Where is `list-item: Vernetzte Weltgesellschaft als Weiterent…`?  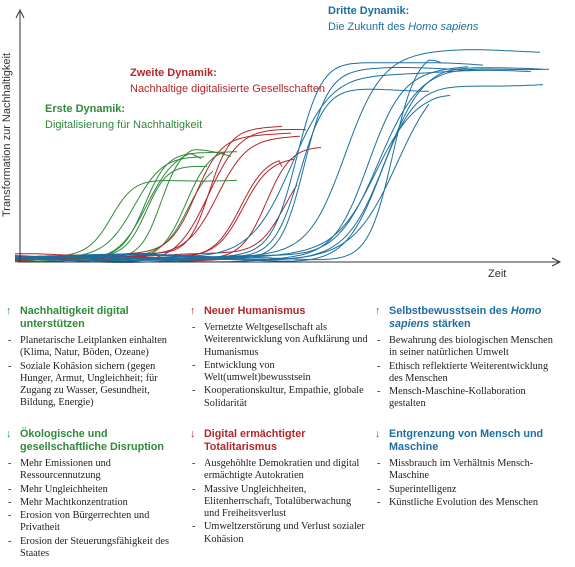 list-item: Vernetzte Weltgesellschaft als Weiterent… is located at coordinates (279, 340).